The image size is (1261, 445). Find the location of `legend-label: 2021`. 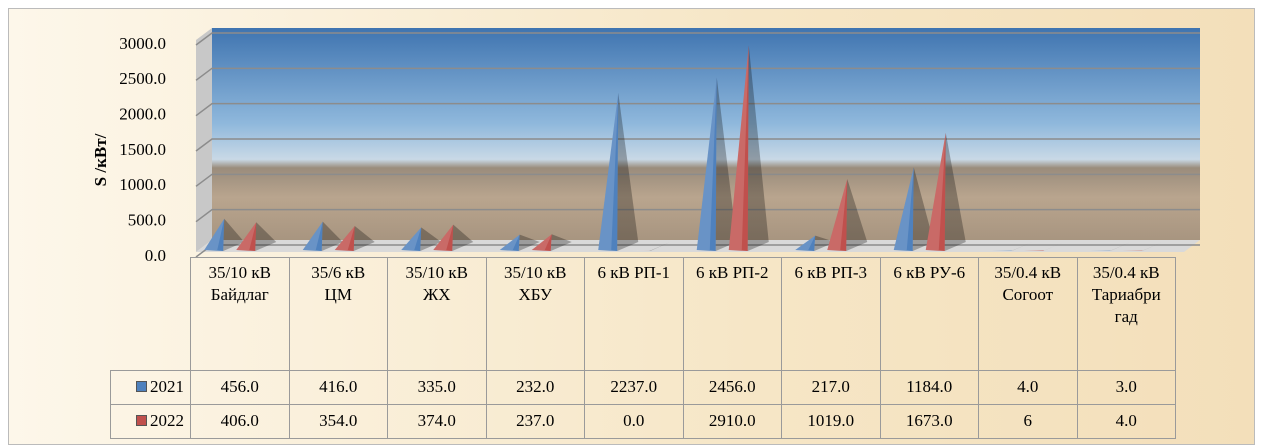

legend-label: 2021 is located at coordinates (167, 386).